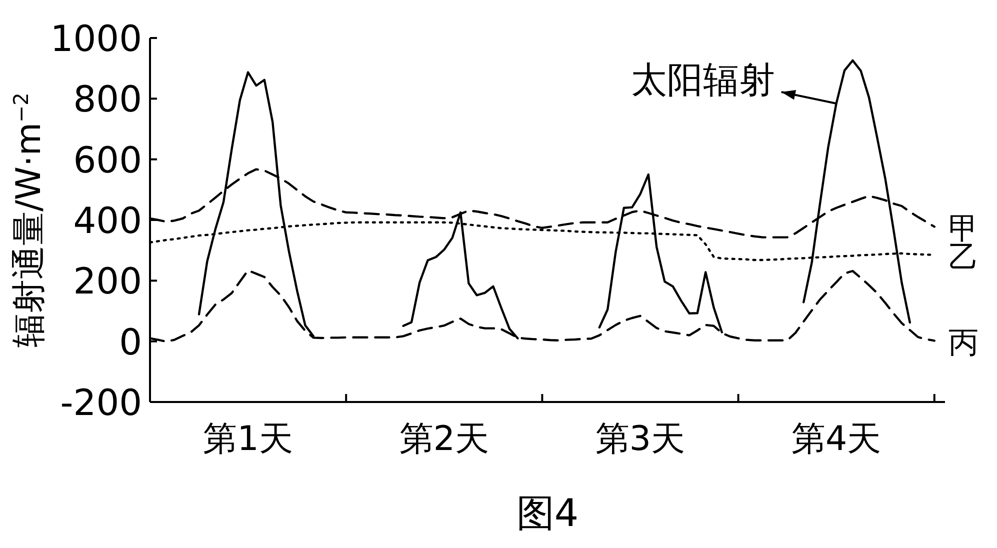  Describe the element at coordinates (101, 403) in the screenshot. I see `y-tick-label: -200` at that location.